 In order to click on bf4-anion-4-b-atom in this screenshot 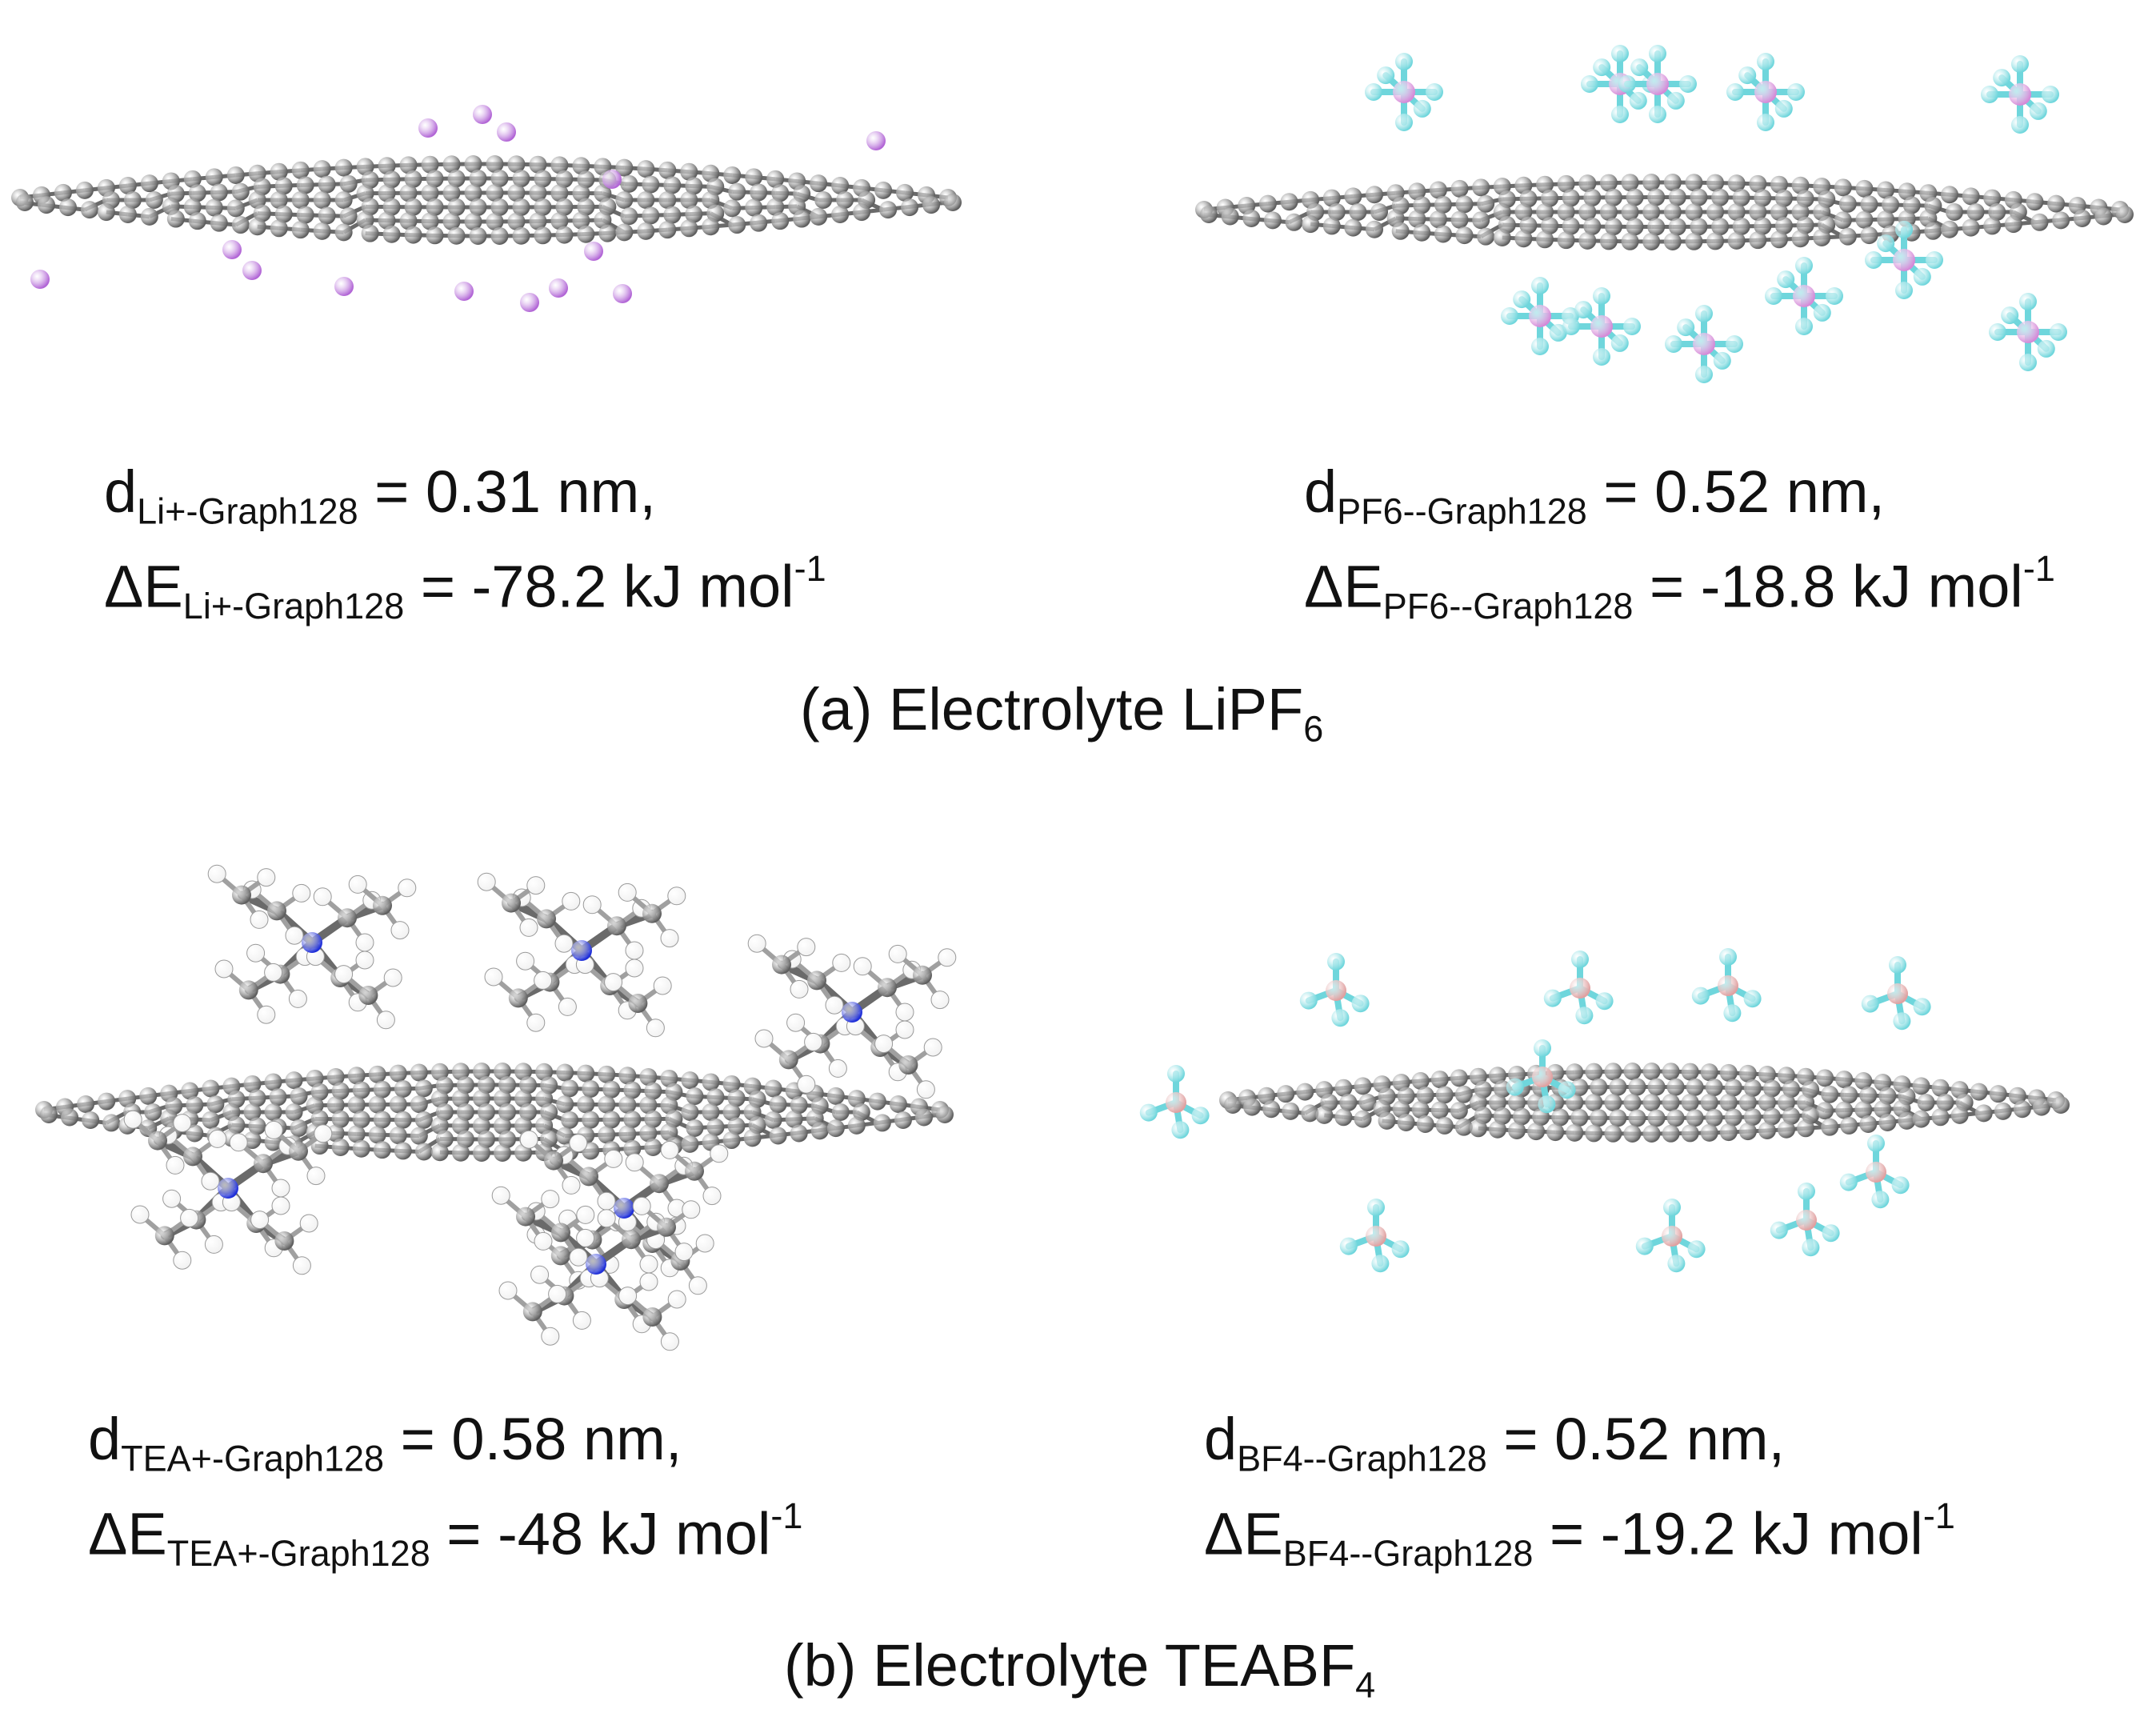, I will do `click(1176, 1102)`.